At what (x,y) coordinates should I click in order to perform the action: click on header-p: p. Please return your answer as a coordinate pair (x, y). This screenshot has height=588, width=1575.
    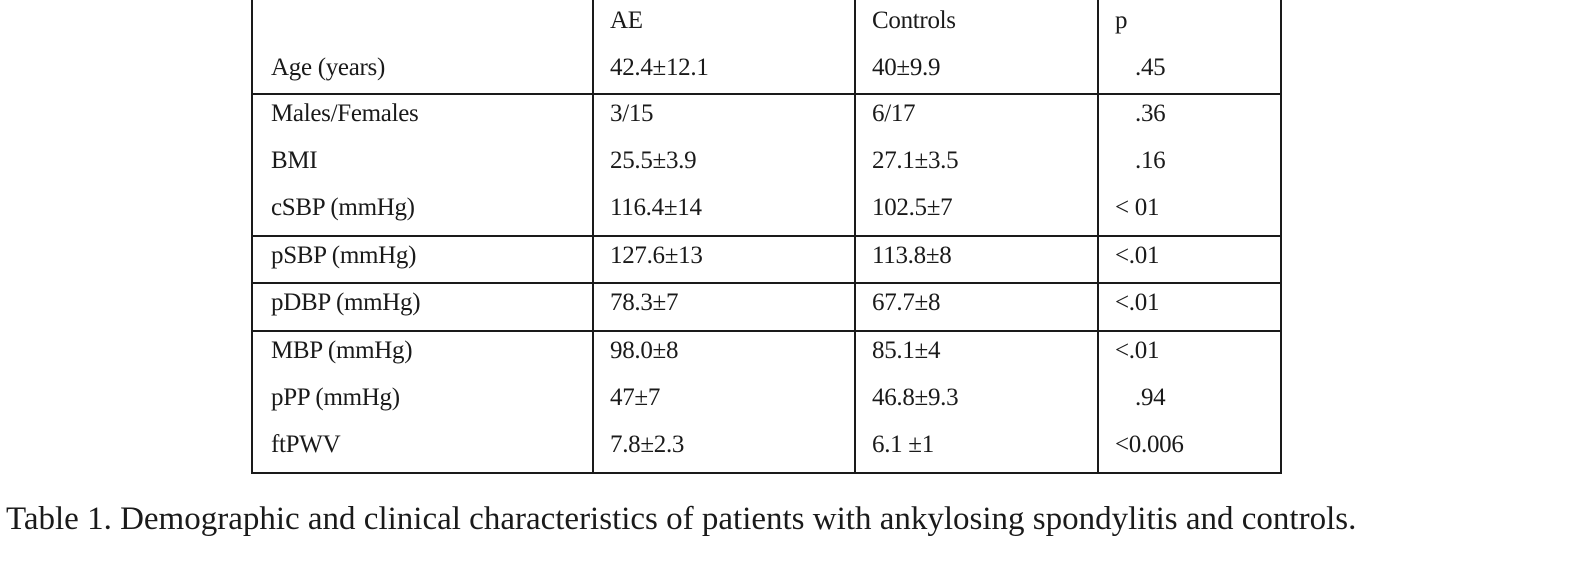
    Looking at the image, I should click on (1121, 20).